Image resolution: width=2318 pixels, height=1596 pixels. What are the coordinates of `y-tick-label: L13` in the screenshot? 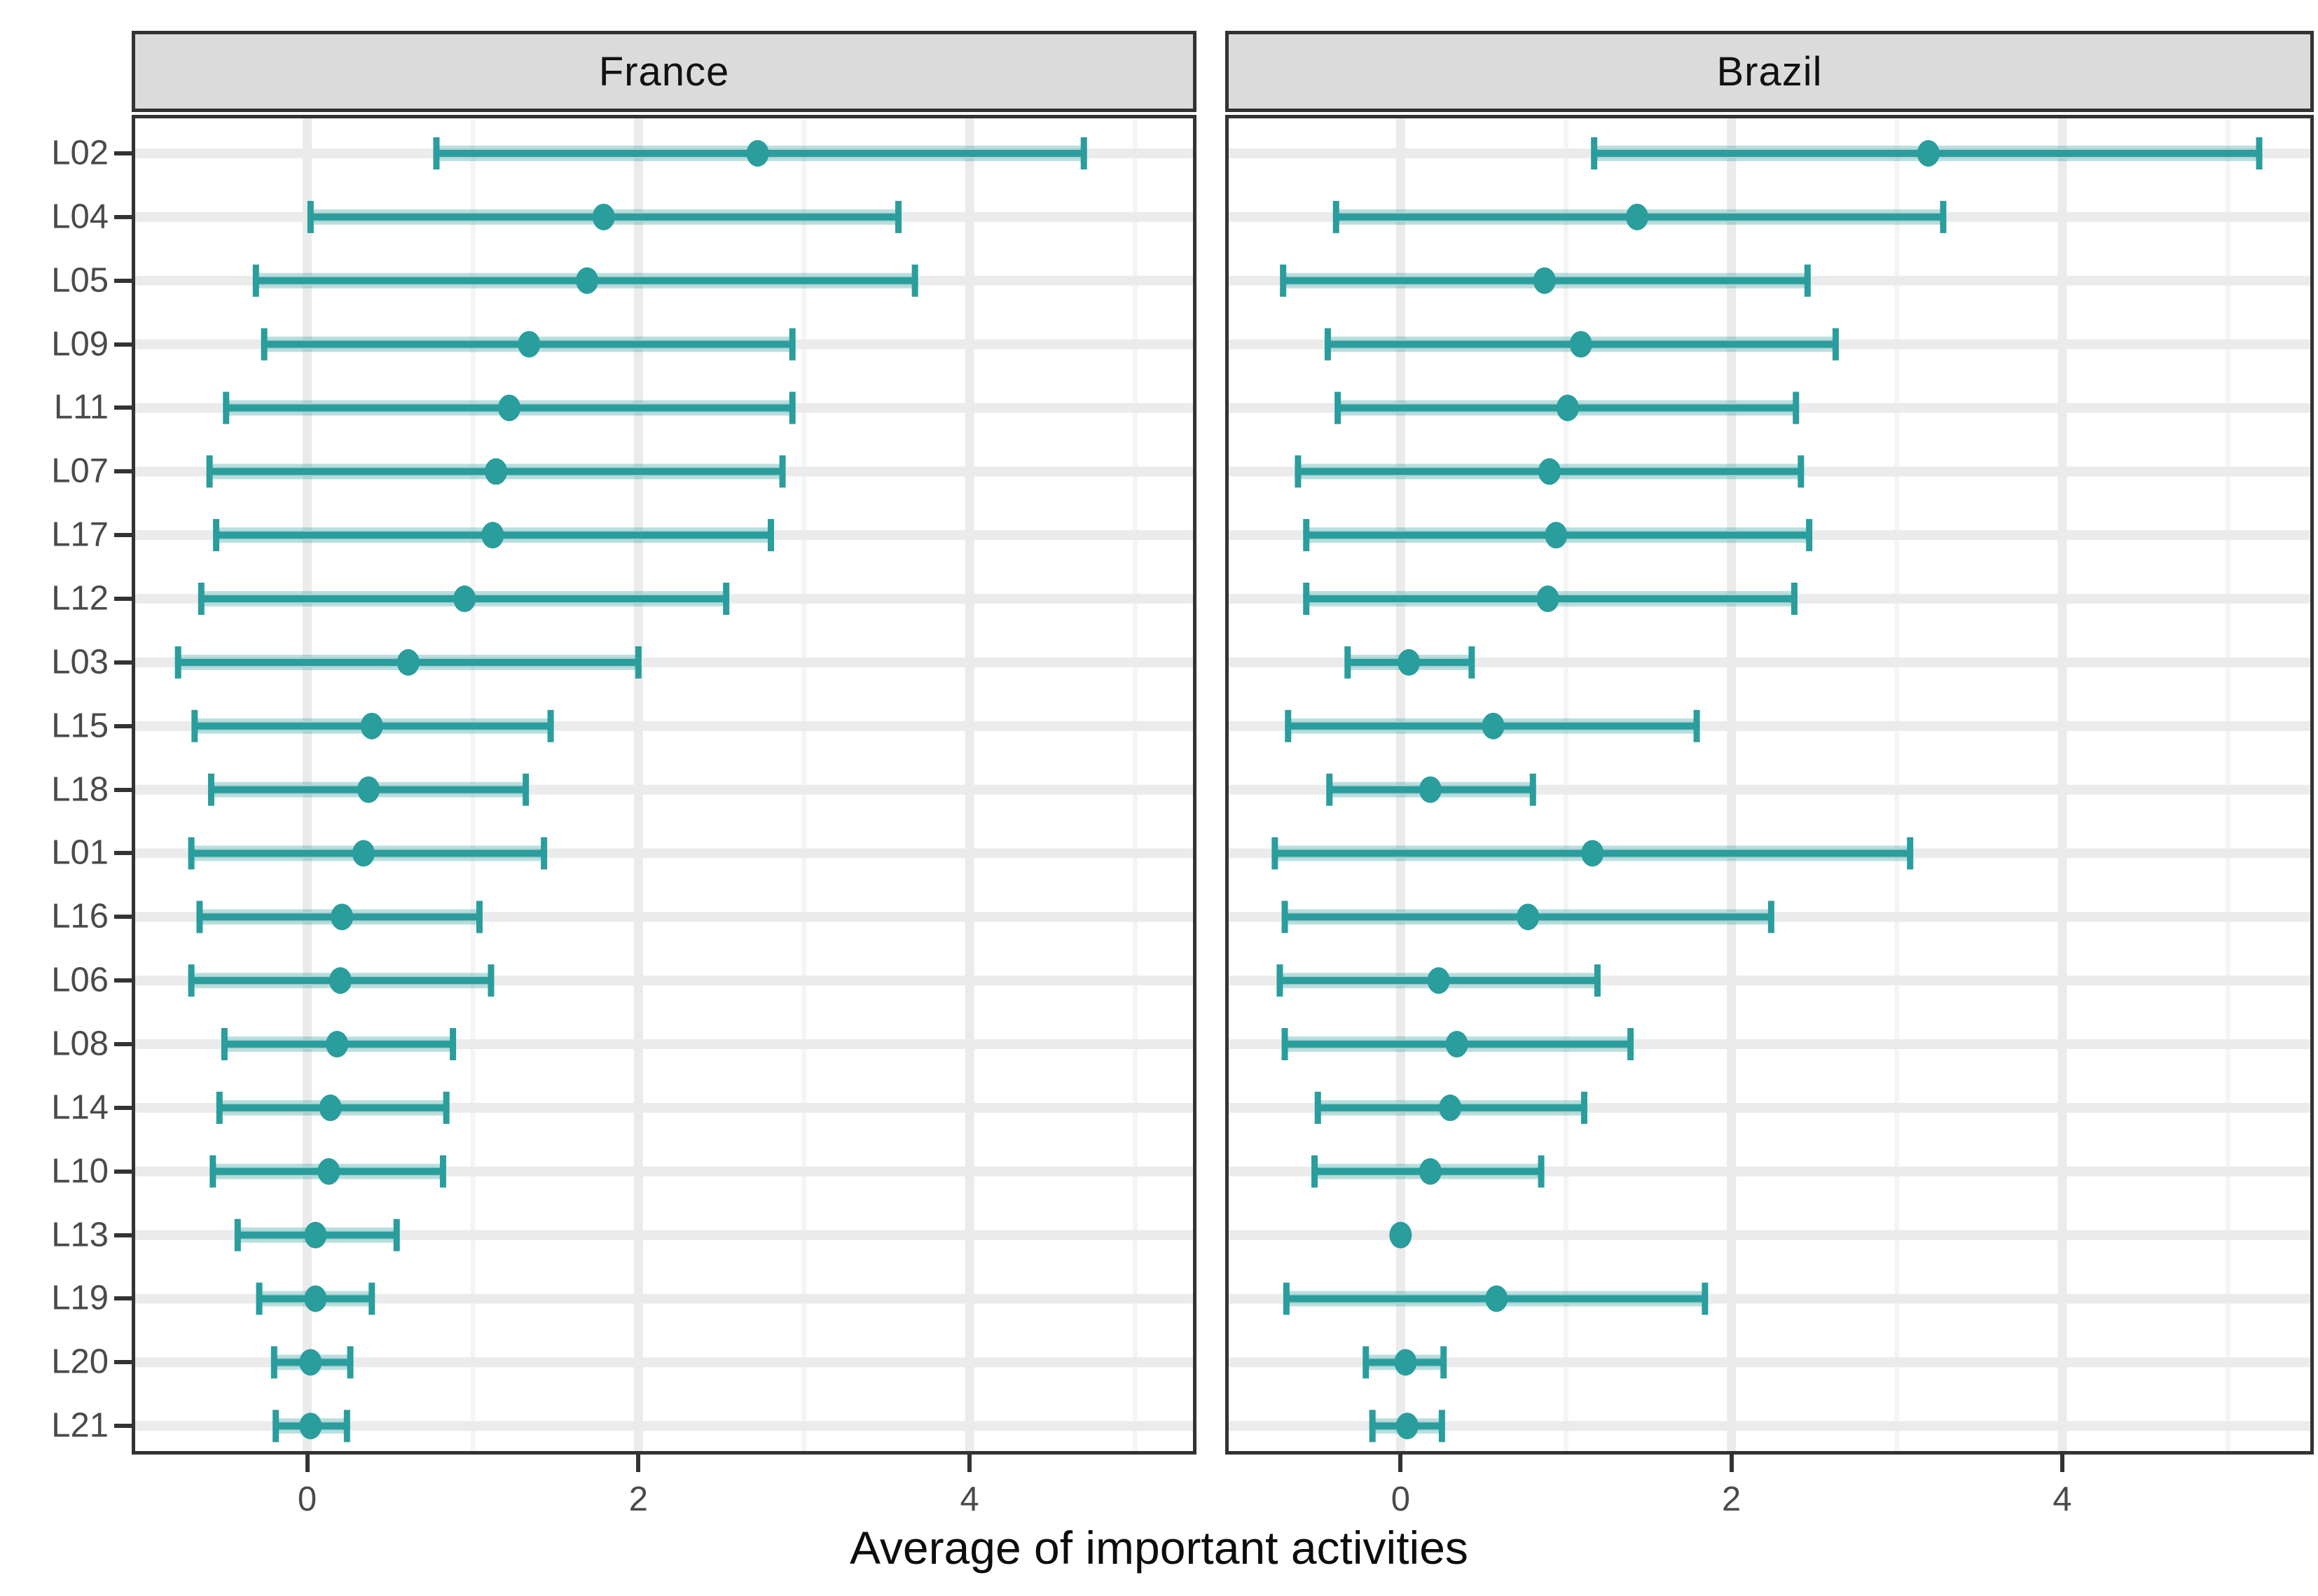 It's located at (80, 1235).